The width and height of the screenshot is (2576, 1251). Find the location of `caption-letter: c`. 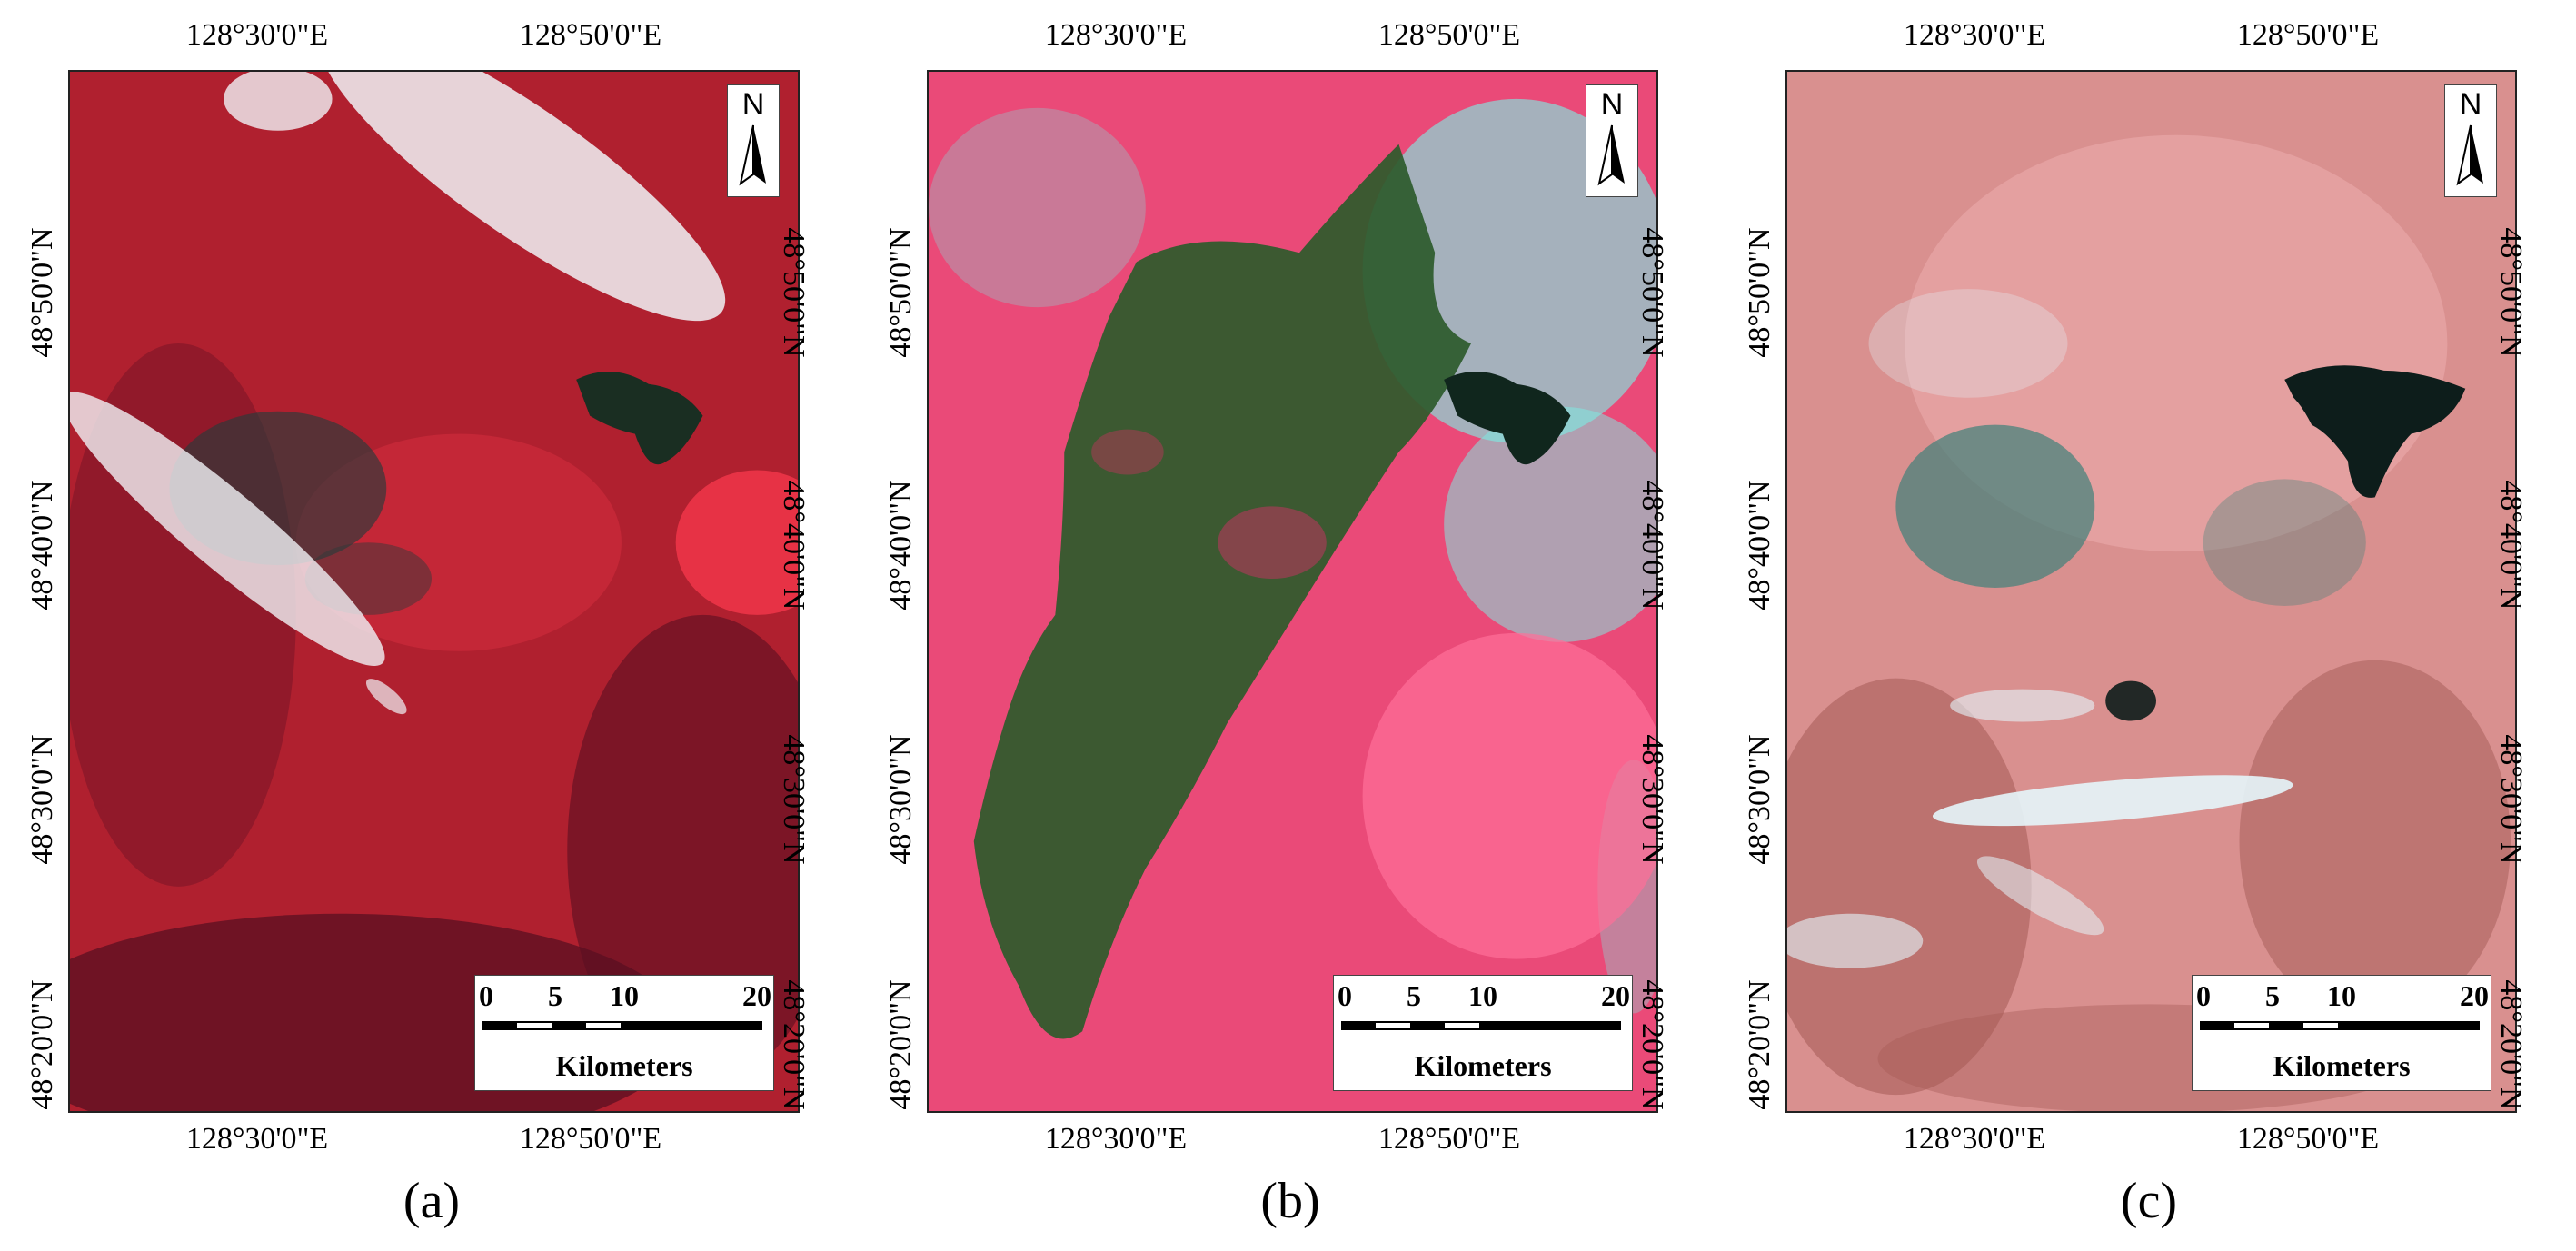

caption-letter: c is located at coordinates (2149, 1201).